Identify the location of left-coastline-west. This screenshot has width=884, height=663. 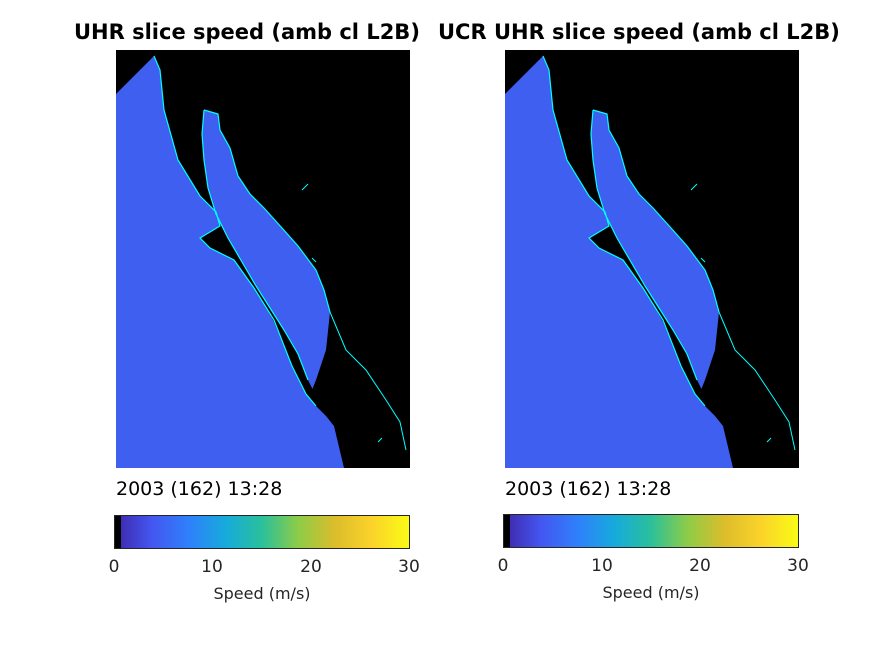
(235, 231).